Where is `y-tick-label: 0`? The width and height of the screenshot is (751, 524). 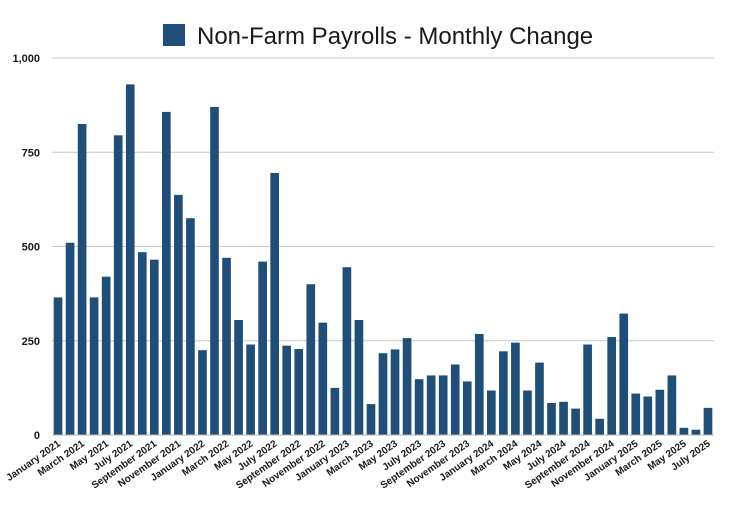
y-tick-label: 0 is located at coordinates (37, 436).